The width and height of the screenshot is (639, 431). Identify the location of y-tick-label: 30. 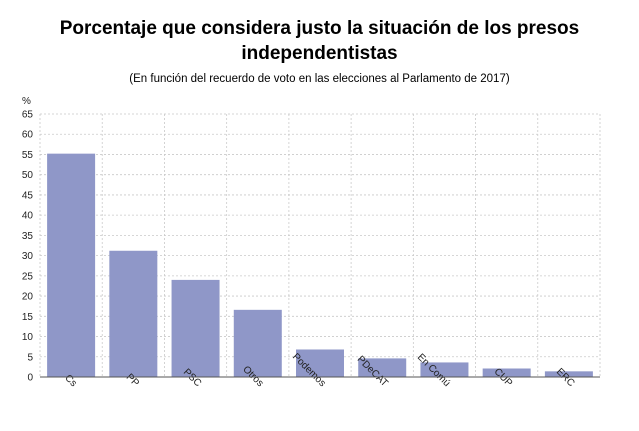
(28, 256).